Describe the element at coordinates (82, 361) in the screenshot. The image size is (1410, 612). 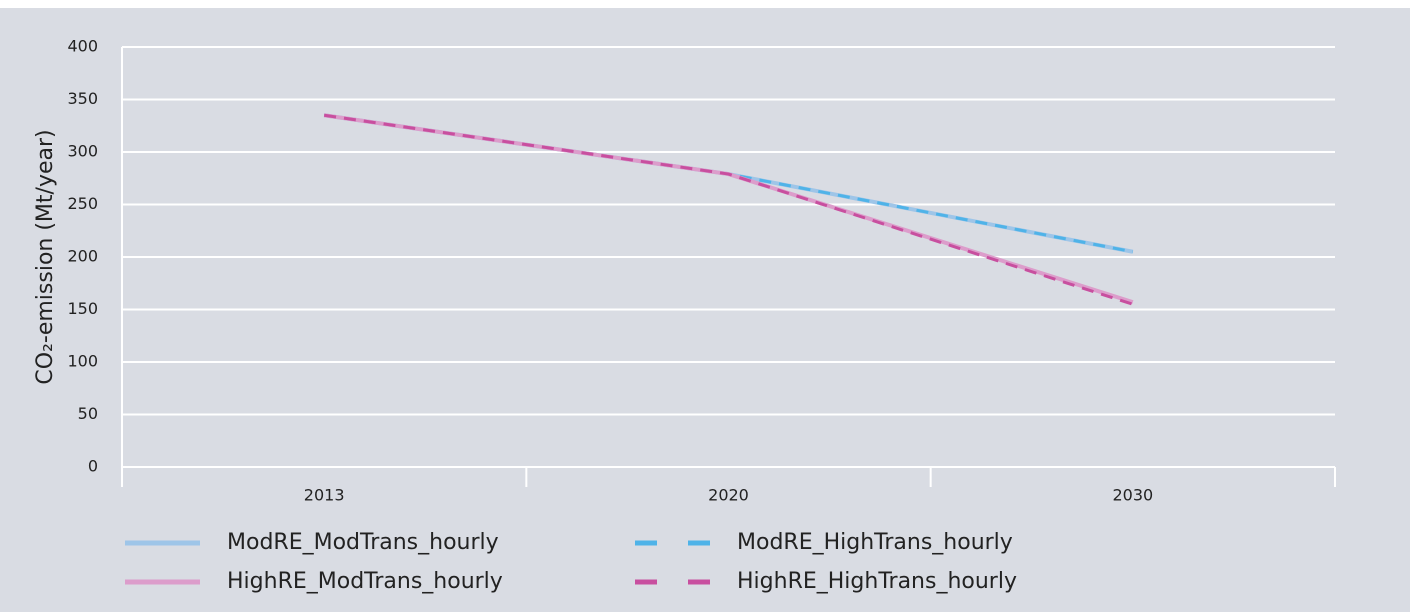
I see `y-tick-label: 100` at that location.